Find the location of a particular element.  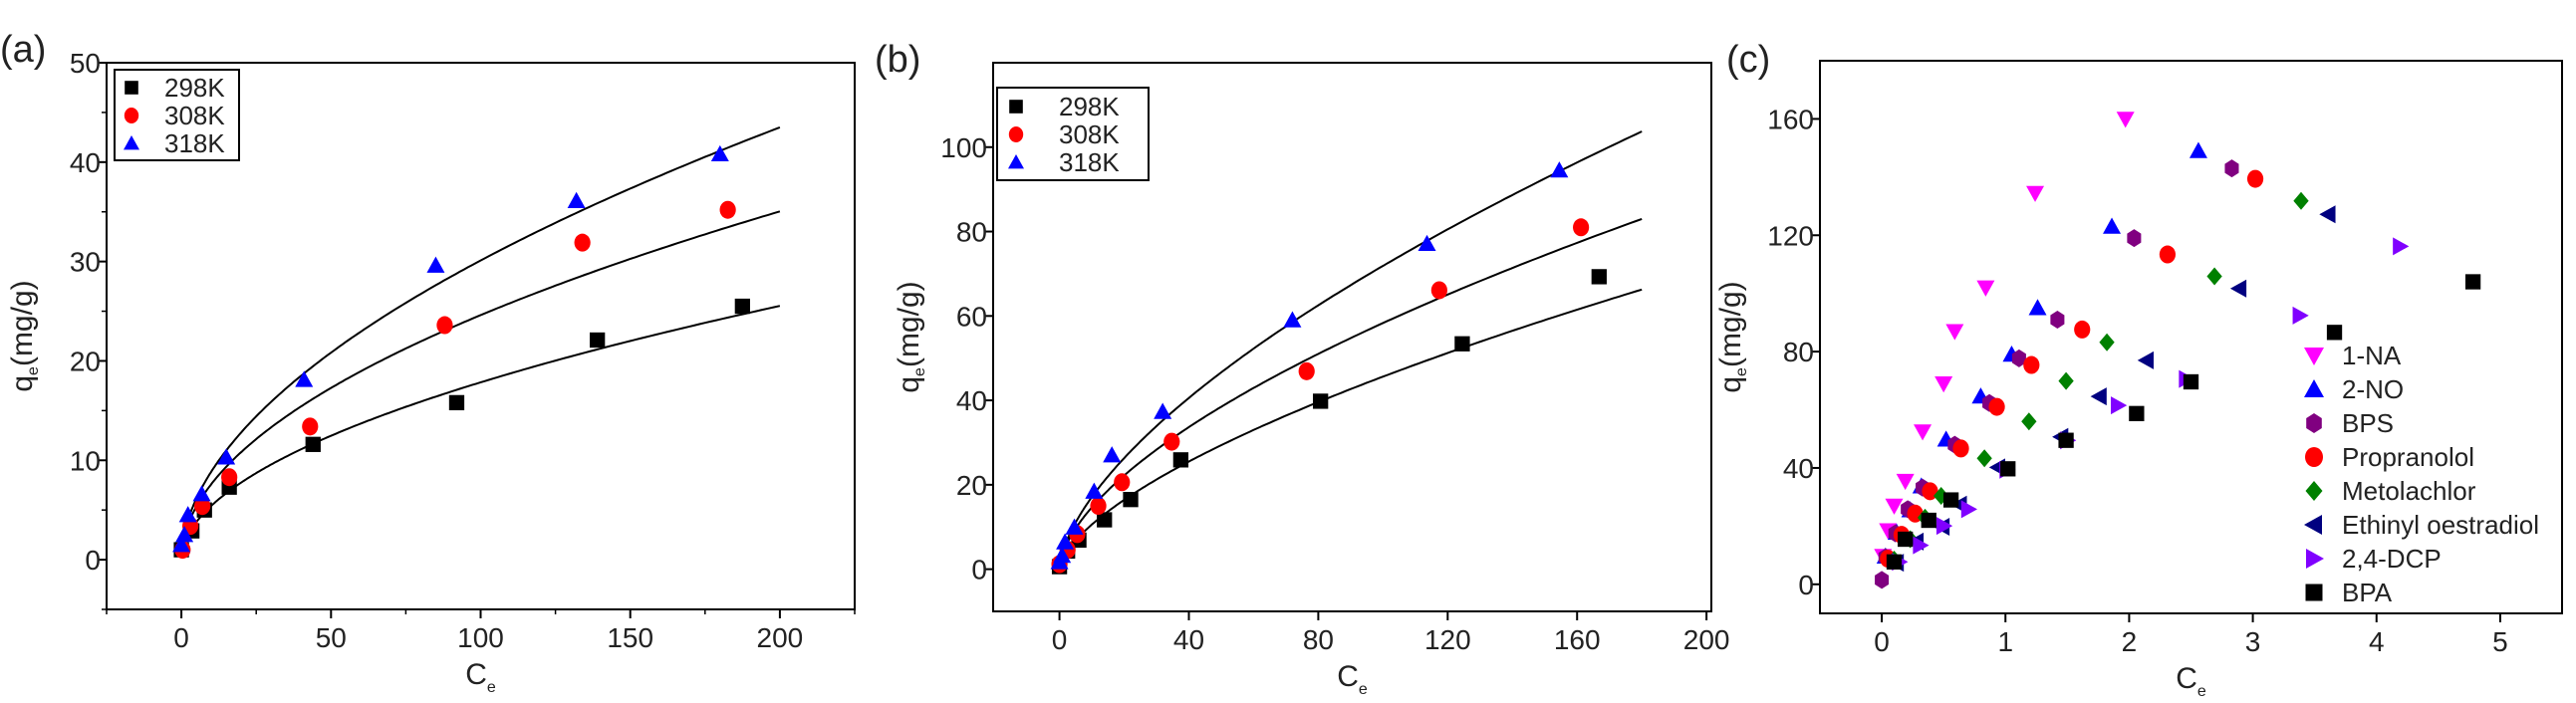

legend-label: 2,4-DCP is located at coordinates (2392, 559).